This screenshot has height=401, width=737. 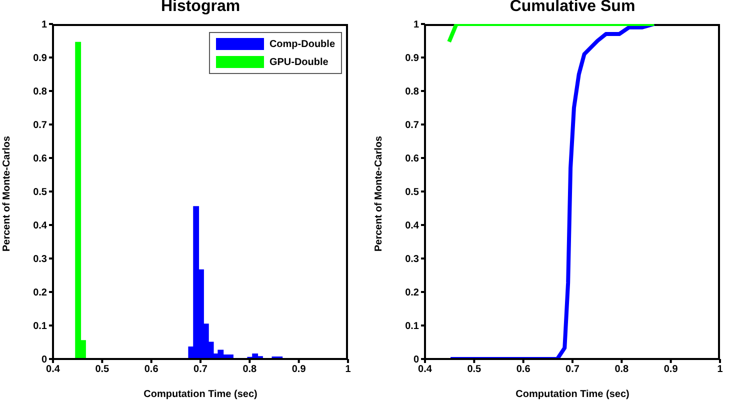 What do you see at coordinates (298, 62) in the screenshot?
I see `legend-label: GPU-Double` at bounding box center [298, 62].